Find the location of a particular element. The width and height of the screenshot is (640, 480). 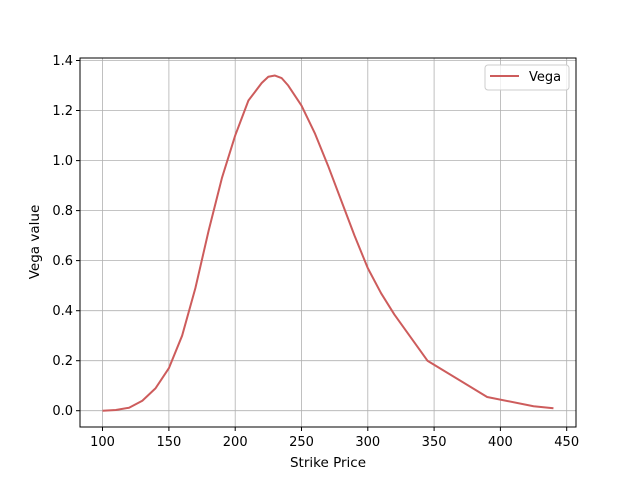

y-tick-label: 0.6 is located at coordinates (62, 261).